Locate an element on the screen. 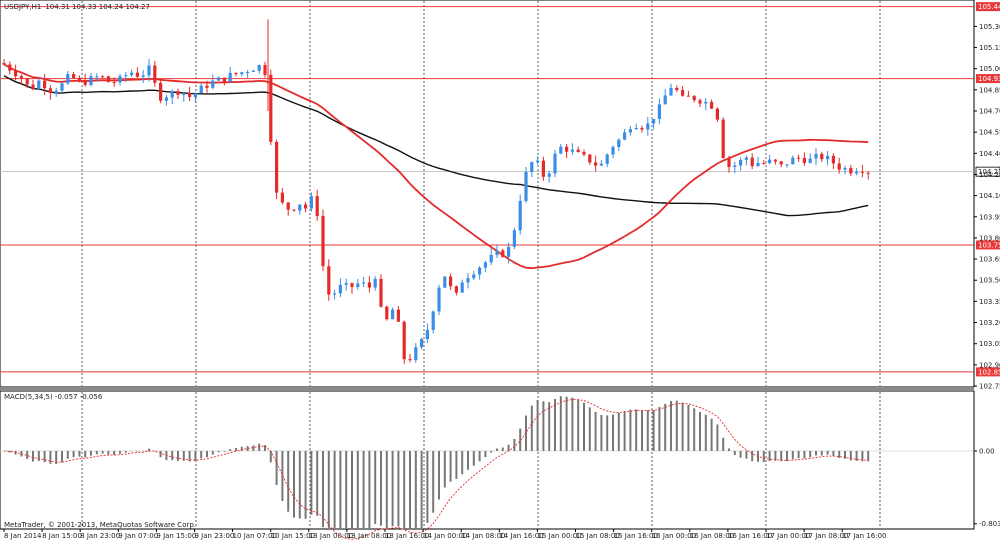 The width and height of the screenshot is (1000, 541). panel-separator is located at coordinates (487, 389).